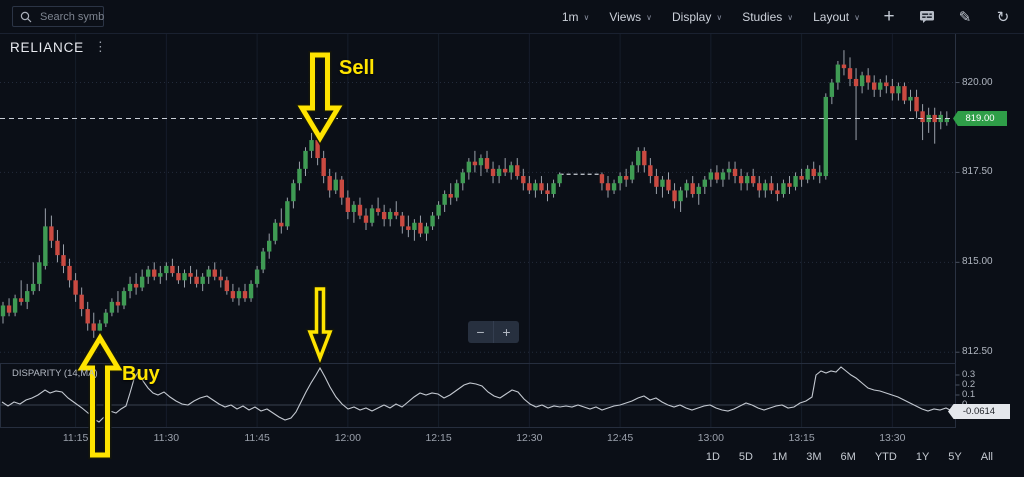  Describe the element at coordinates (836, 17) in the screenshot. I see `menu-layout: Layout ∨` at that location.